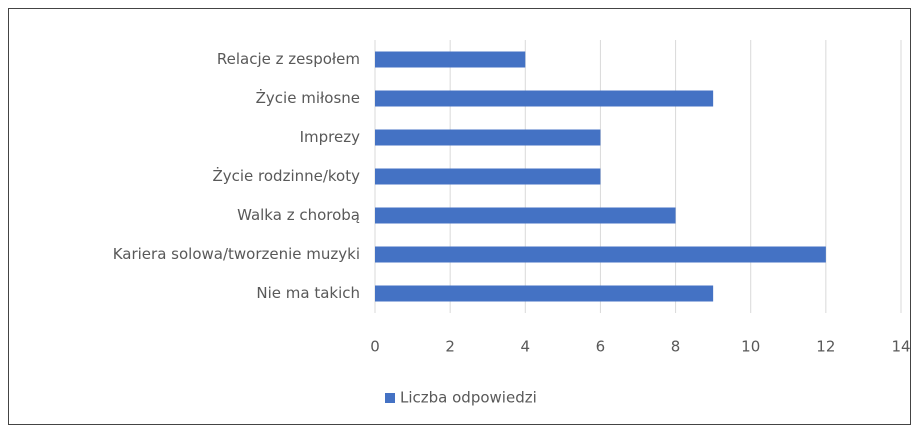 The width and height of the screenshot is (914, 434). Describe the element at coordinates (298, 215) in the screenshot. I see `y-tick-label: Walka z chorobą` at that location.